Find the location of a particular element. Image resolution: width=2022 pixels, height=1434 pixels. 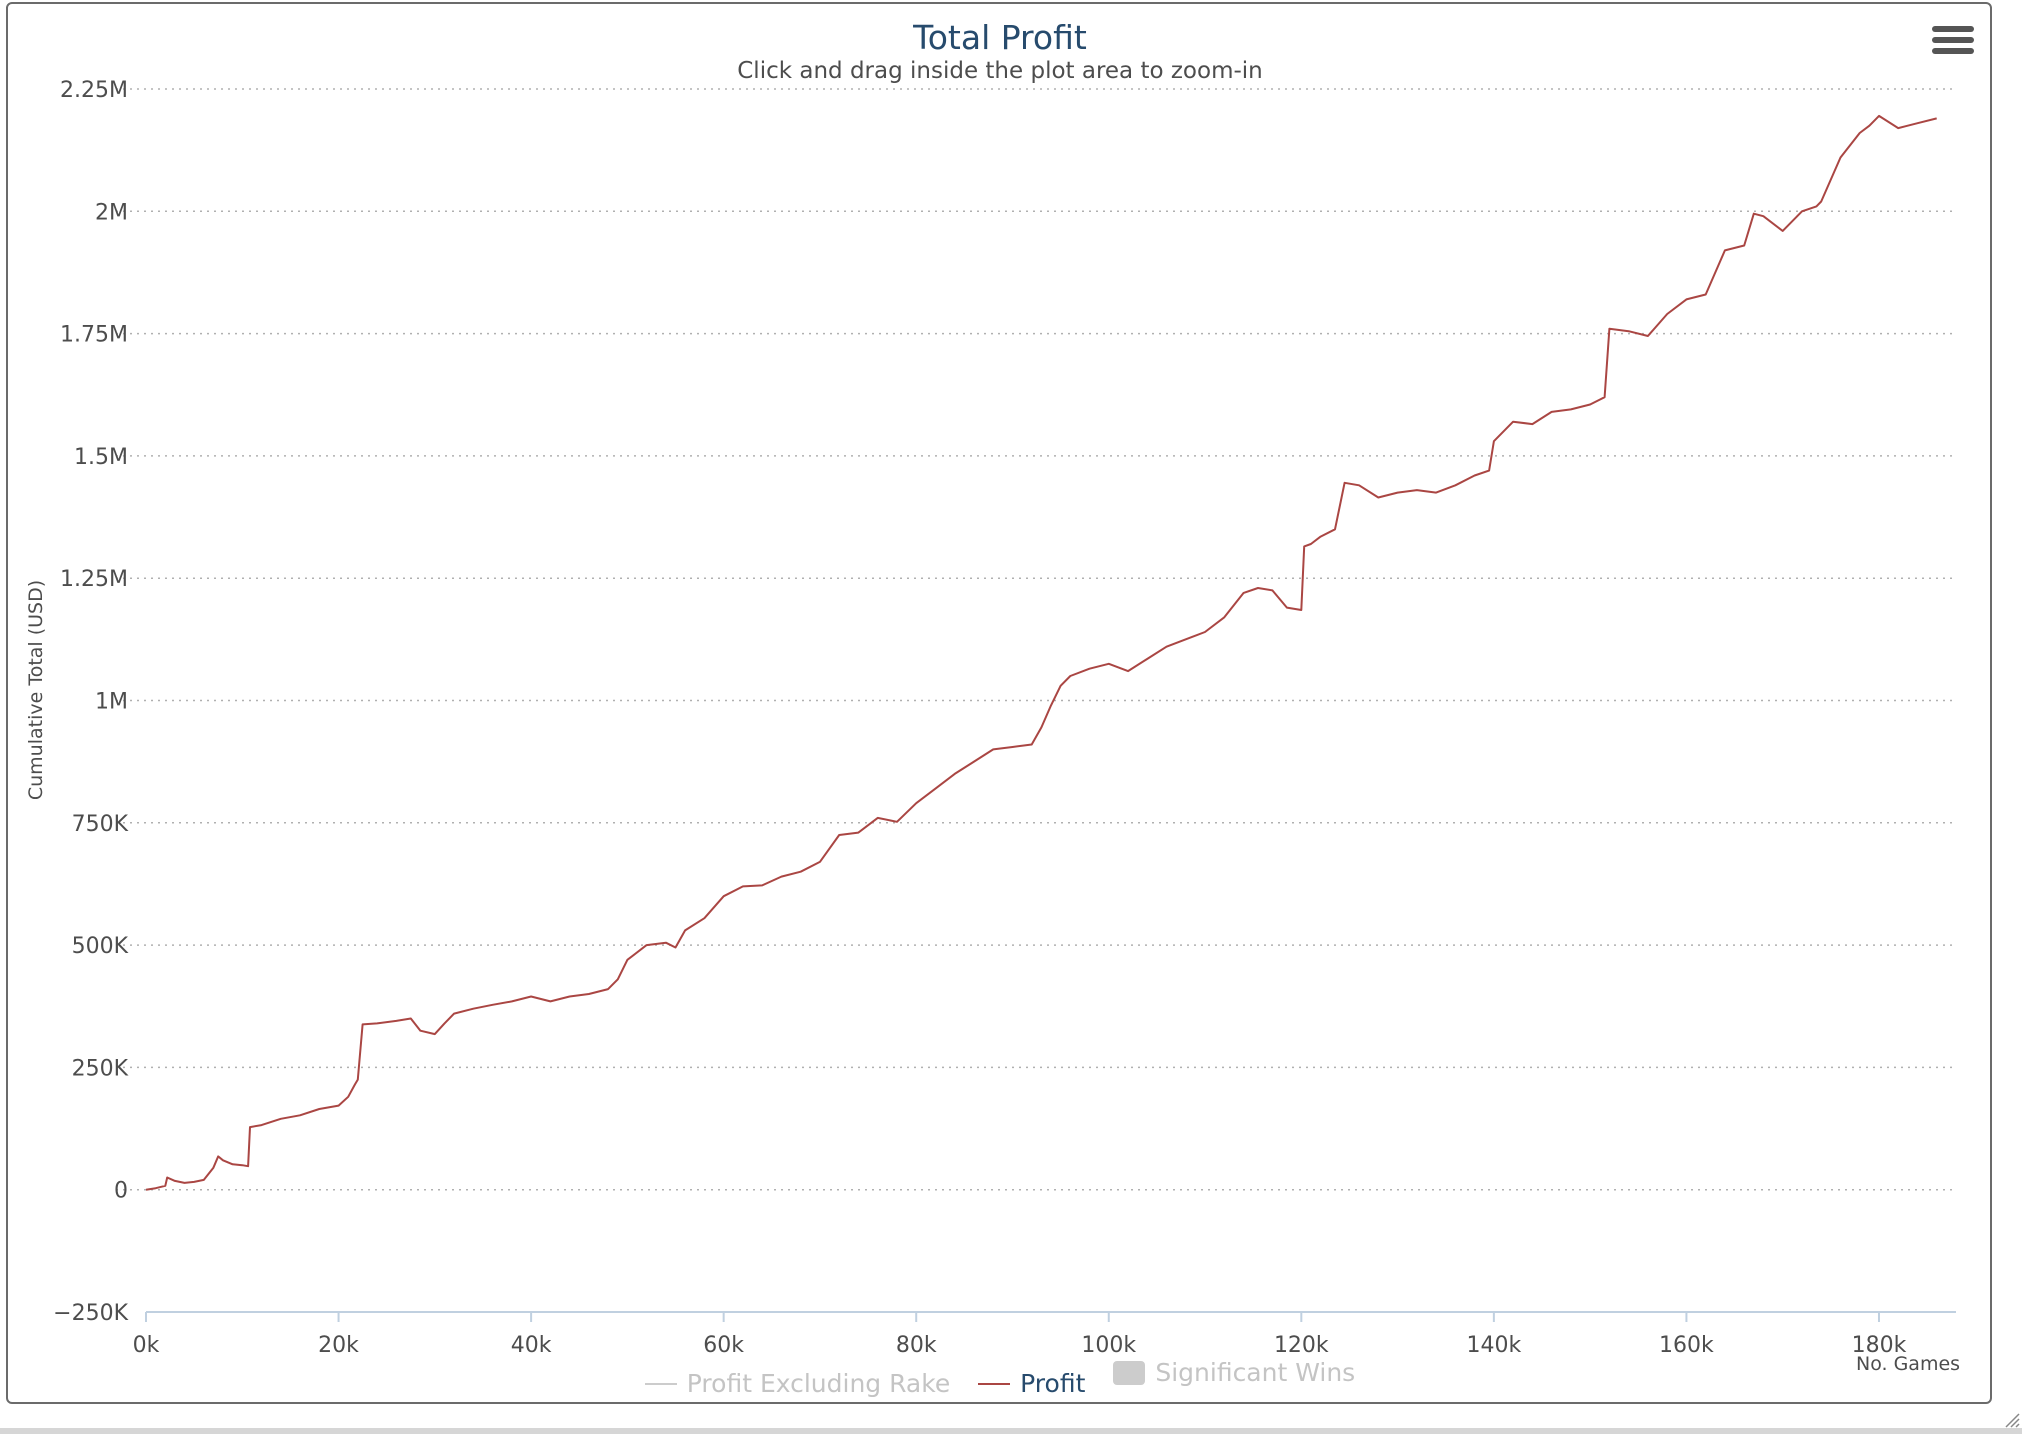

legend-item-profit-excluding-rake: Profit Excluding Rake is located at coordinates (797, 1383).